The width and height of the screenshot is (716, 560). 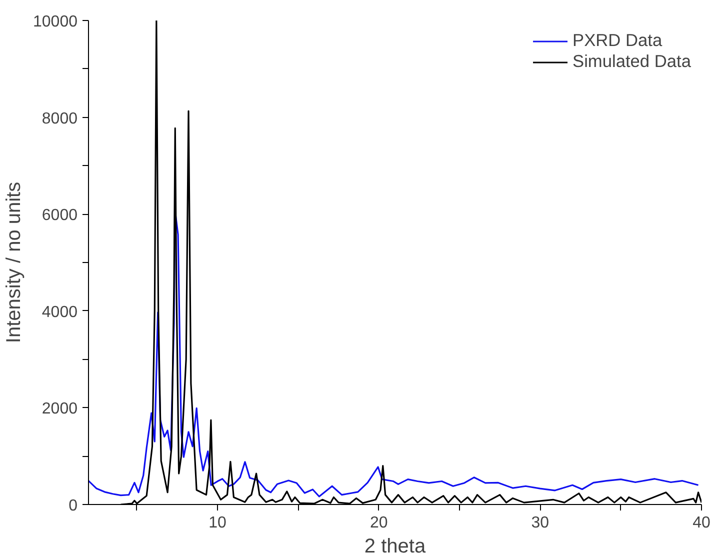 I want to click on x-tick-label: 40, so click(x=701, y=523).